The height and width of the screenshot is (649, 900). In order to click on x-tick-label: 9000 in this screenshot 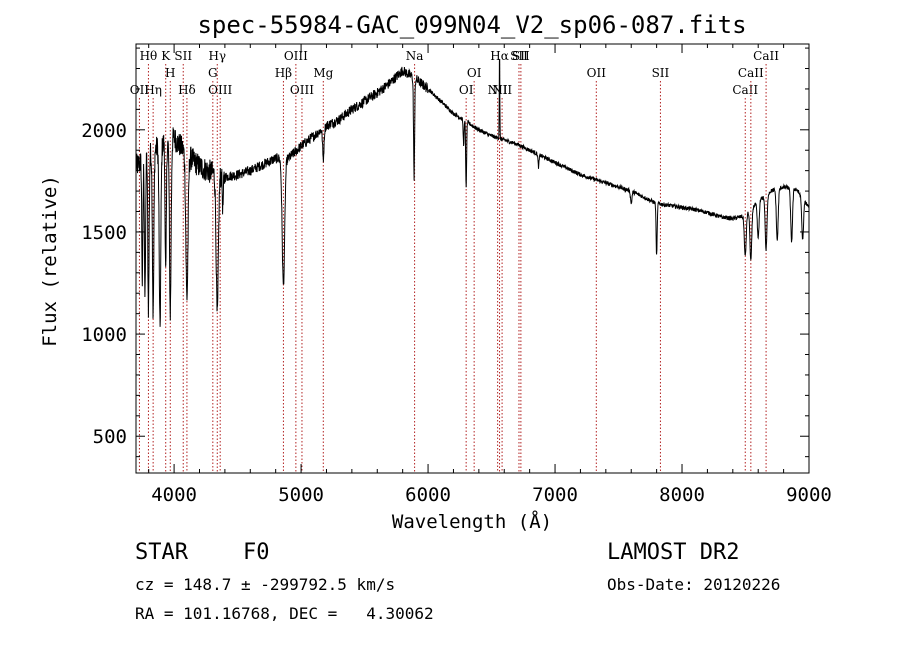, I will do `click(809, 495)`.